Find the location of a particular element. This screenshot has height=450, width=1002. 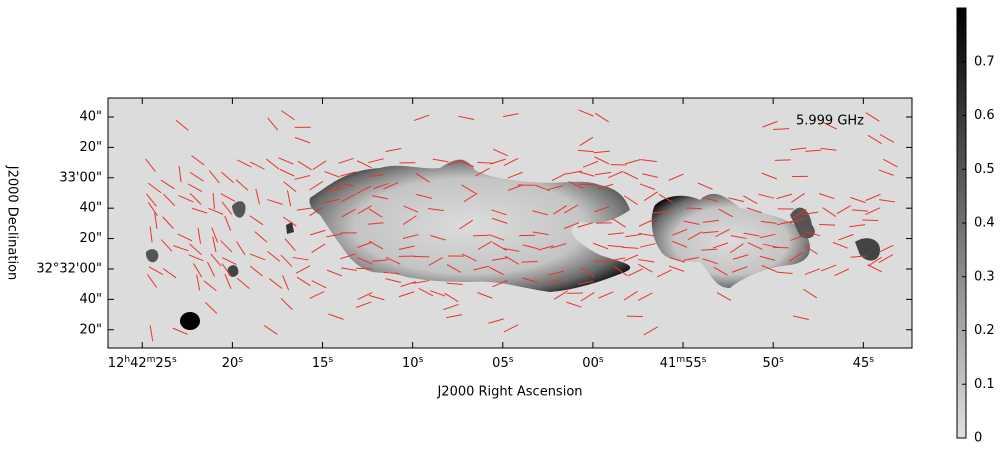

x-tick-label: 15s is located at coordinates (323, 362).